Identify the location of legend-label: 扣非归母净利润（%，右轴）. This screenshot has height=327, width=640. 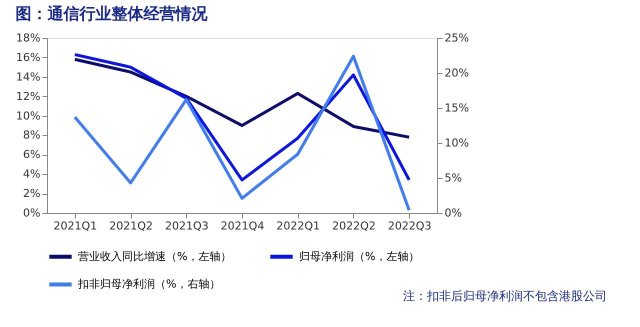
(148, 284).